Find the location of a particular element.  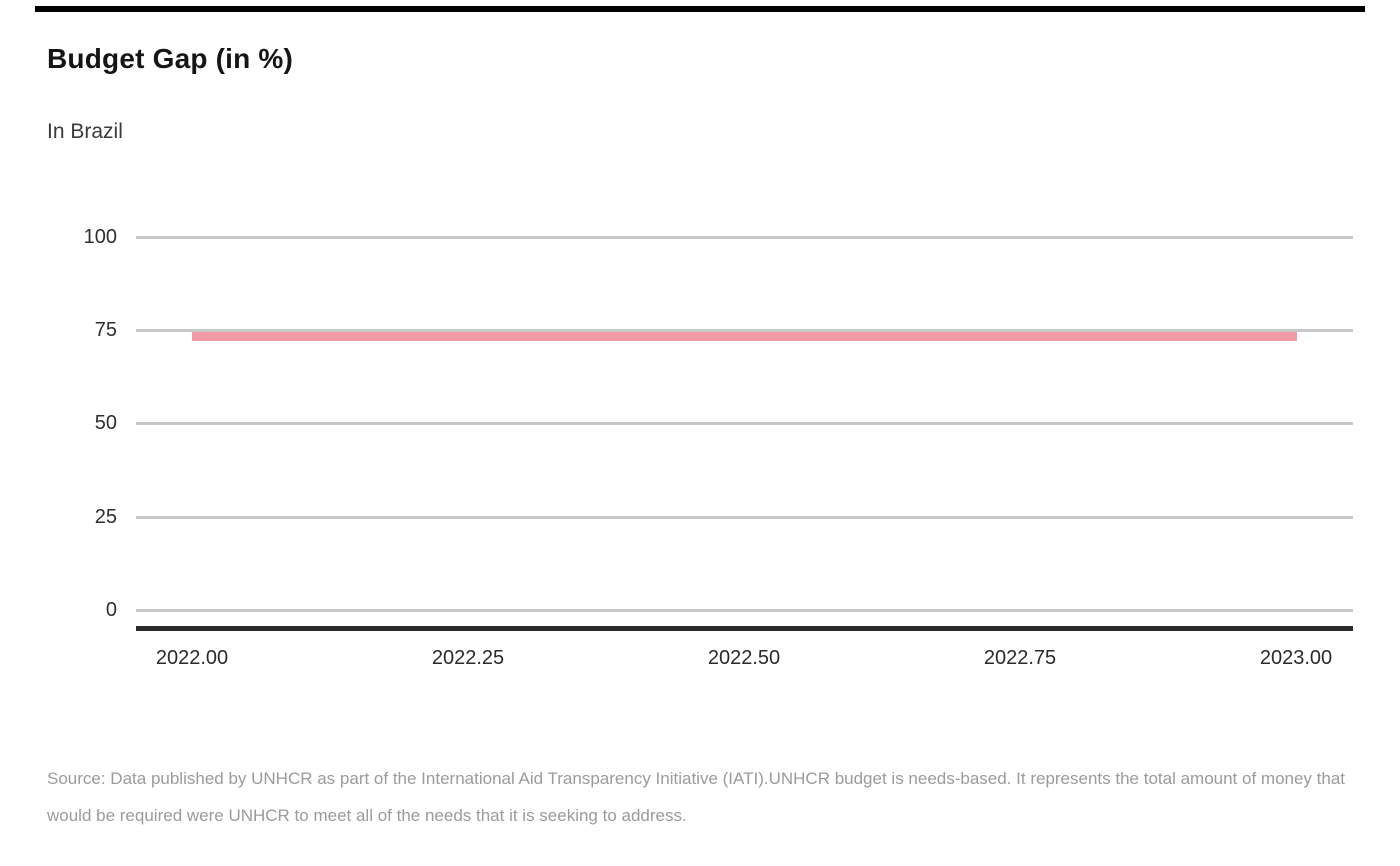

top-rule is located at coordinates (700, 9).